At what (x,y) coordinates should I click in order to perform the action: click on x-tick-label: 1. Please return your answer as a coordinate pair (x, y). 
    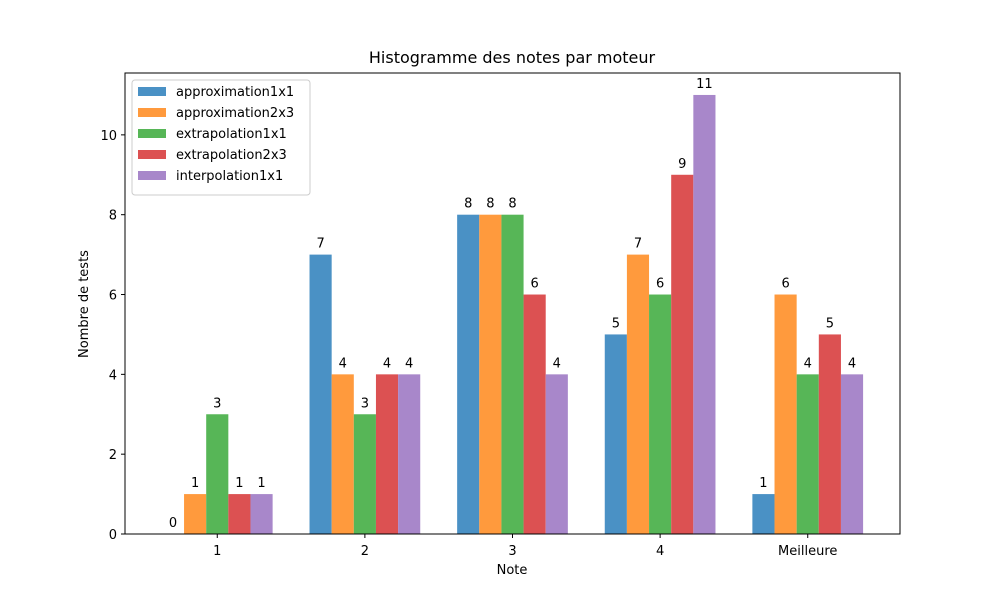
    Looking at the image, I should click on (217, 551).